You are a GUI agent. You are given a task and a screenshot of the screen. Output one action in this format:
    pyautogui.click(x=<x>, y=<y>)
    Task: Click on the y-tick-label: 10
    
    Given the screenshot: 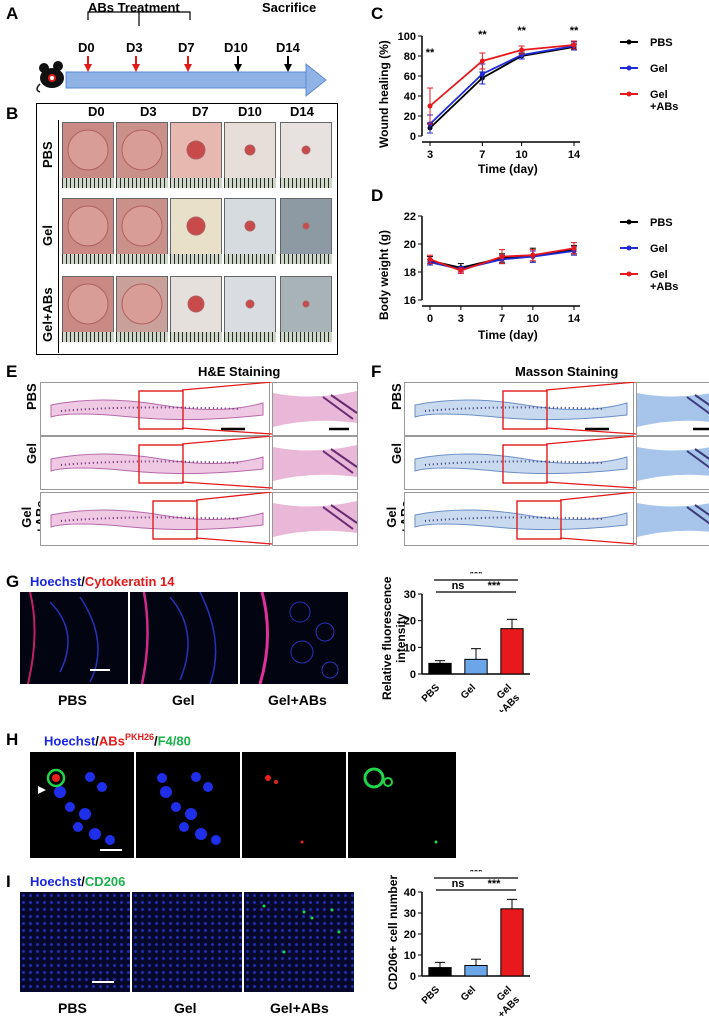 What is the action you would take?
    pyautogui.click(x=410, y=648)
    